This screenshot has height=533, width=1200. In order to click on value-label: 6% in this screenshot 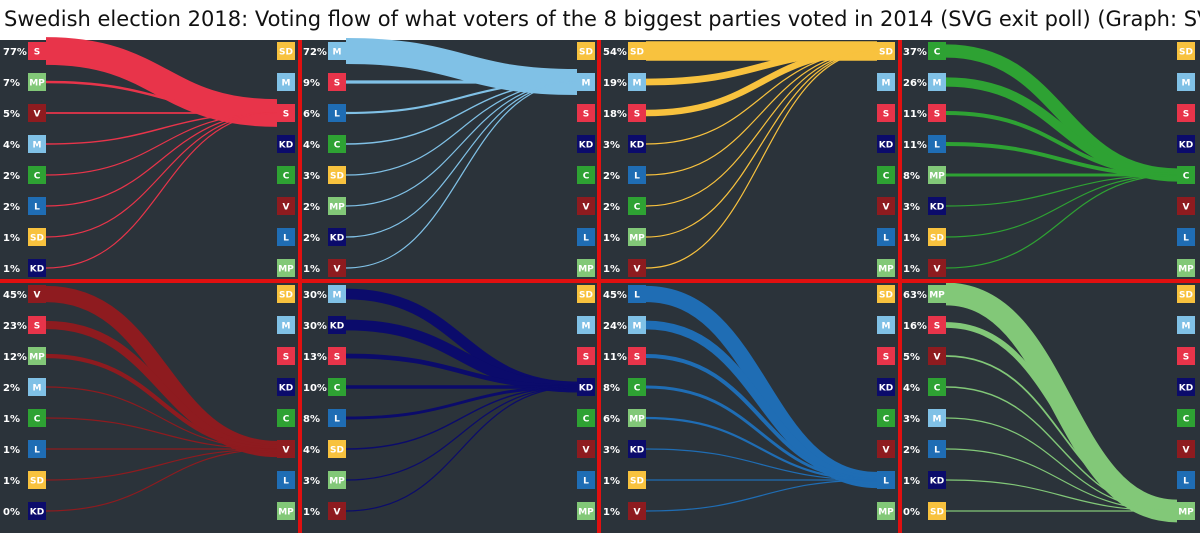, I will do `click(611, 419)`.